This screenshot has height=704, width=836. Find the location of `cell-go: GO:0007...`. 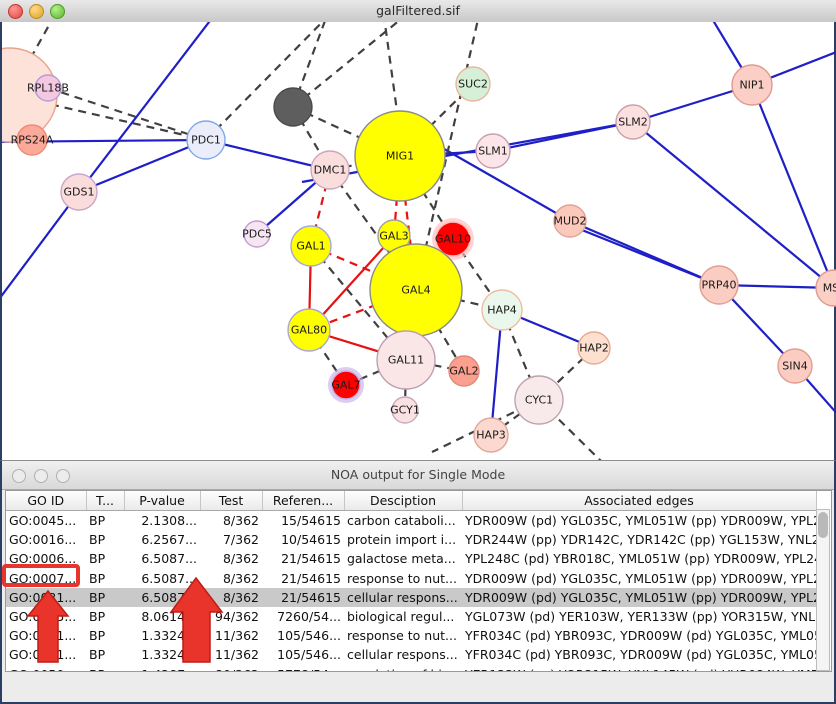

cell-go: GO:0007... is located at coordinates (43, 578).